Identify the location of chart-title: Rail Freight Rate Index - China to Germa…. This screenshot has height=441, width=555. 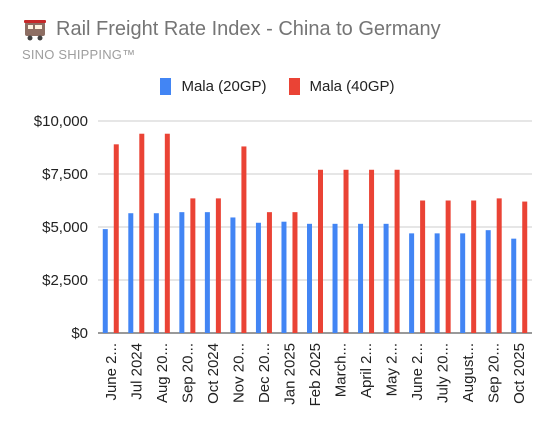
(248, 29).